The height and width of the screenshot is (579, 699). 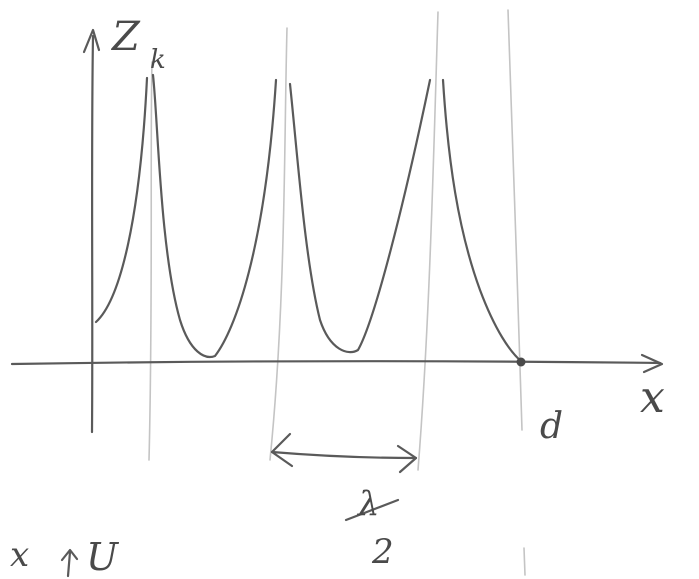 I want to click on half-wavelength-left-head, so click(x=282, y=450).